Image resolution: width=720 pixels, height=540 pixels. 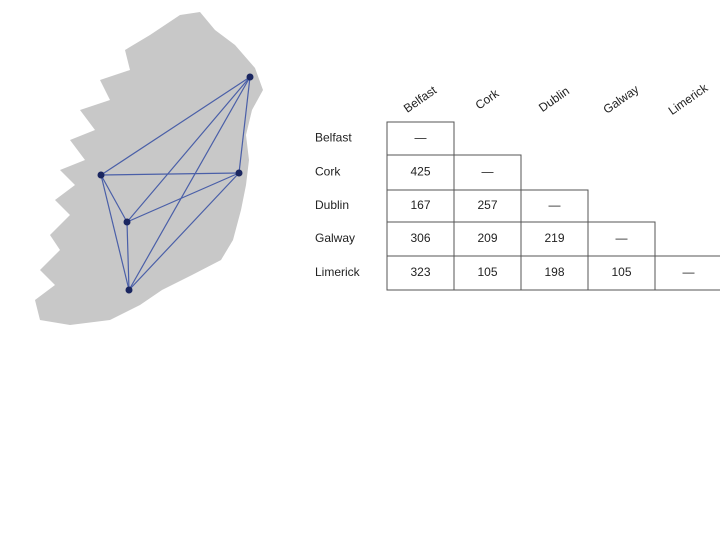 What do you see at coordinates (420, 272) in the screenshot?
I see `cell-value: 323` at bounding box center [420, 272].